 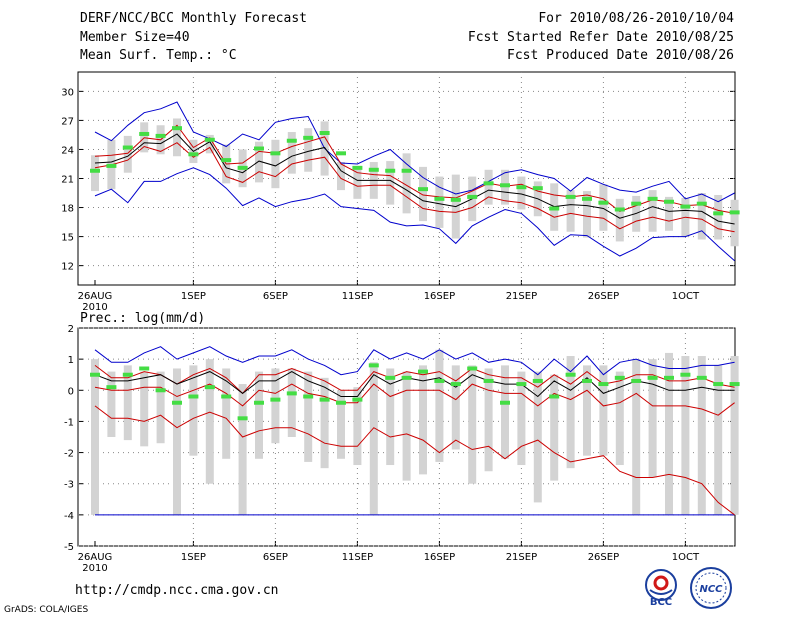 I want to click on prec-ytick-label: -1, so click(x=69, y=422).